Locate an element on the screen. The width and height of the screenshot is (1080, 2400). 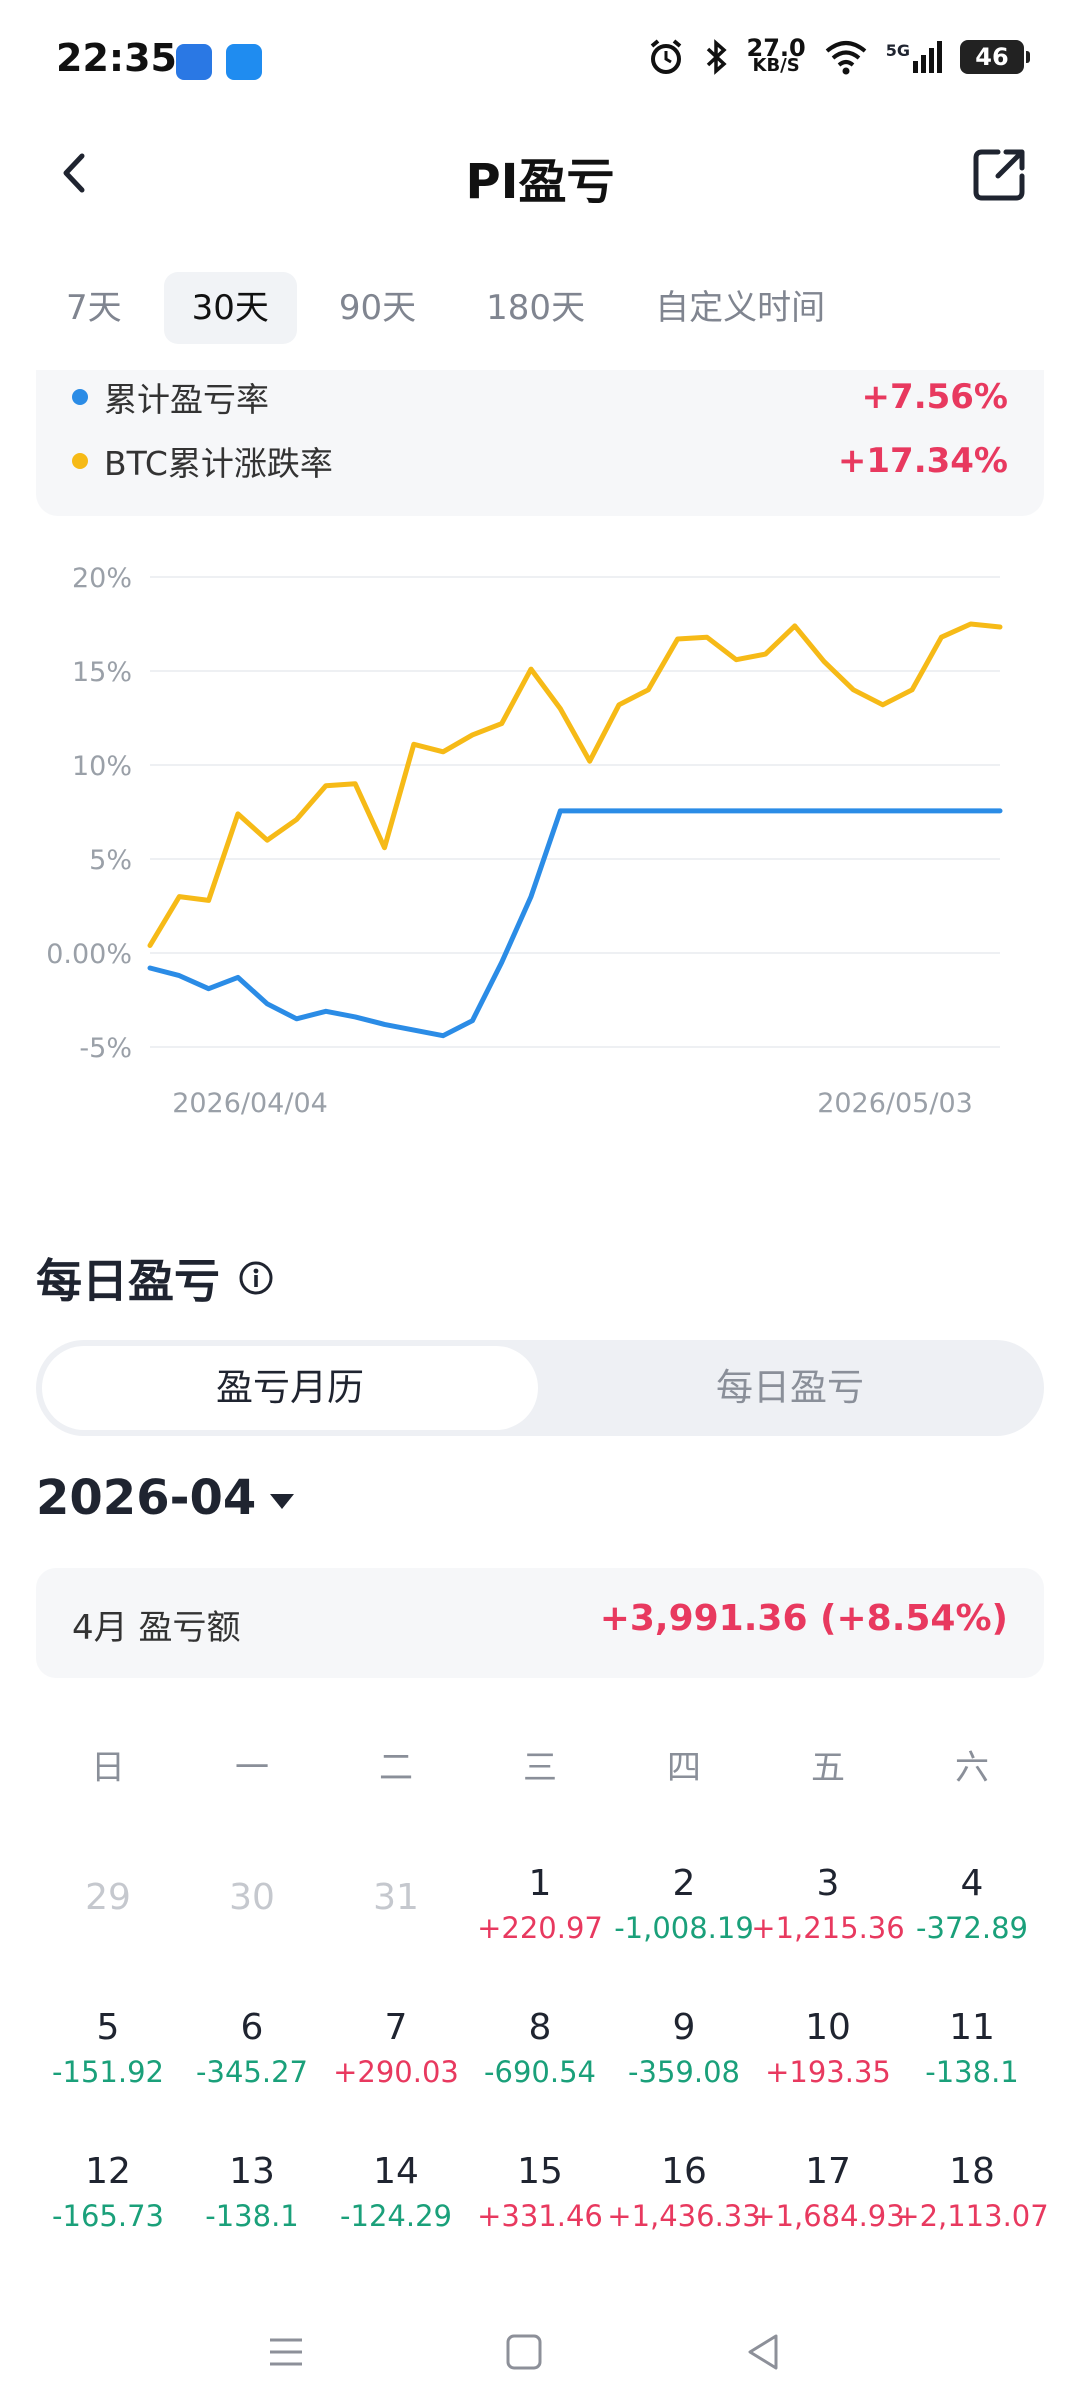
weekday-label: 三 is located at coordinates (540, 1768).